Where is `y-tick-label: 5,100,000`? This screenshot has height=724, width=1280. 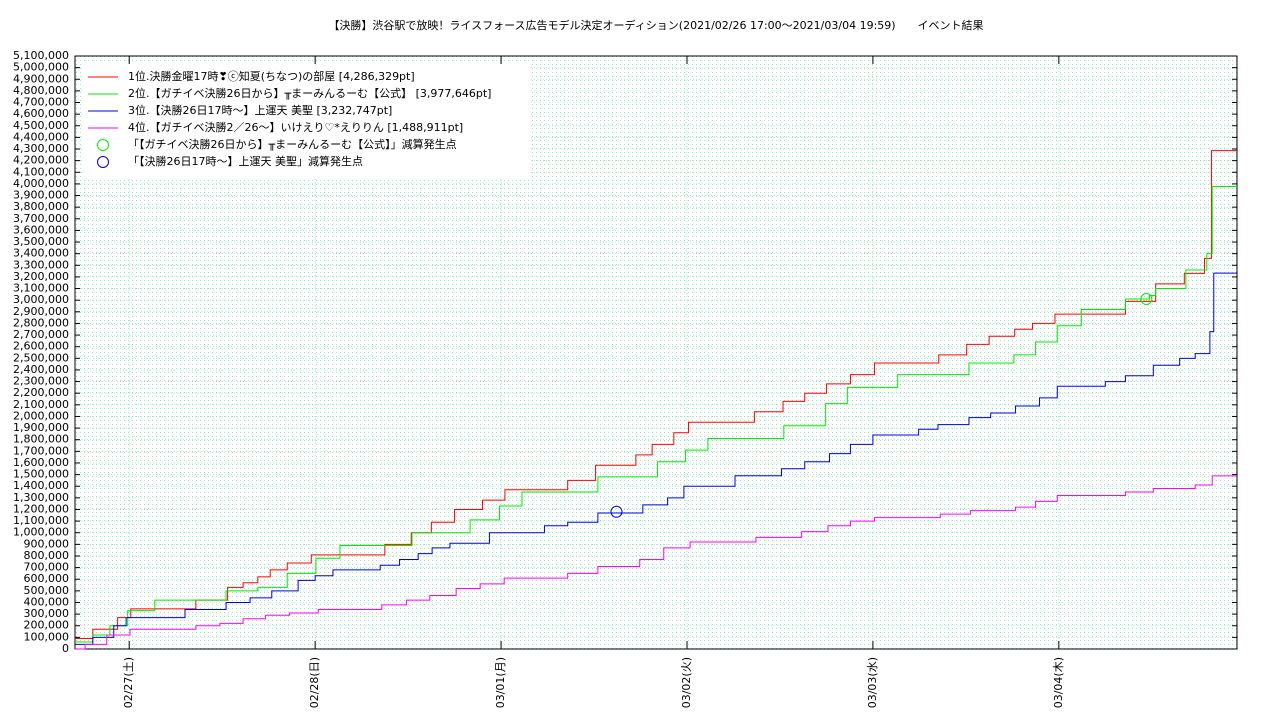
y-tick-label: 5,100,000 is located at coordinates (41, 55).